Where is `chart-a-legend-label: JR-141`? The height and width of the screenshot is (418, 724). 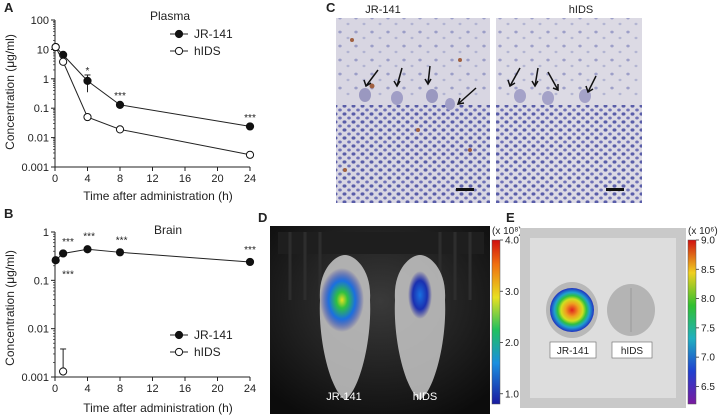 chart-a-legend-label: JR-141 is located at coordinates (213, 34).